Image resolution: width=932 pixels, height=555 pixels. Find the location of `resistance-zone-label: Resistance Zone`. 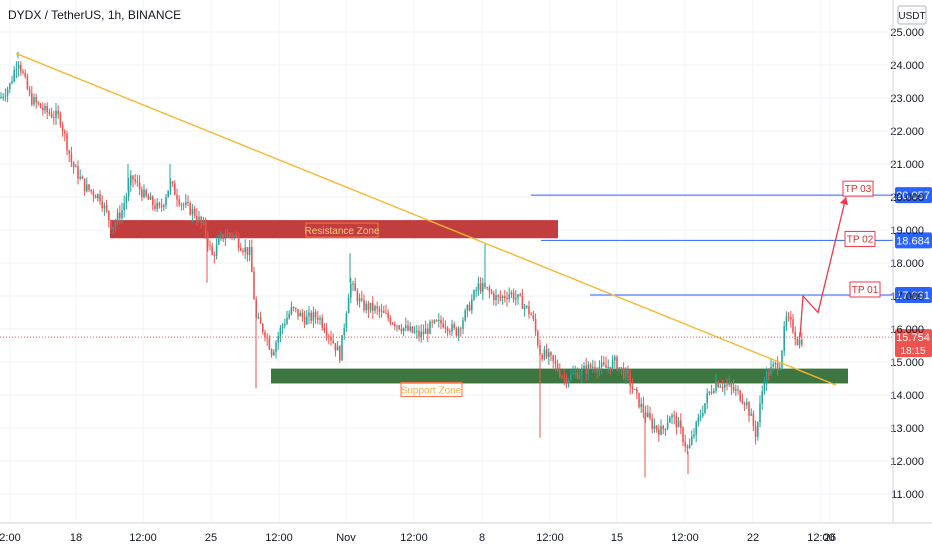

resistance-zone-label: Resistance Zone is located at coordinates (341, 231).